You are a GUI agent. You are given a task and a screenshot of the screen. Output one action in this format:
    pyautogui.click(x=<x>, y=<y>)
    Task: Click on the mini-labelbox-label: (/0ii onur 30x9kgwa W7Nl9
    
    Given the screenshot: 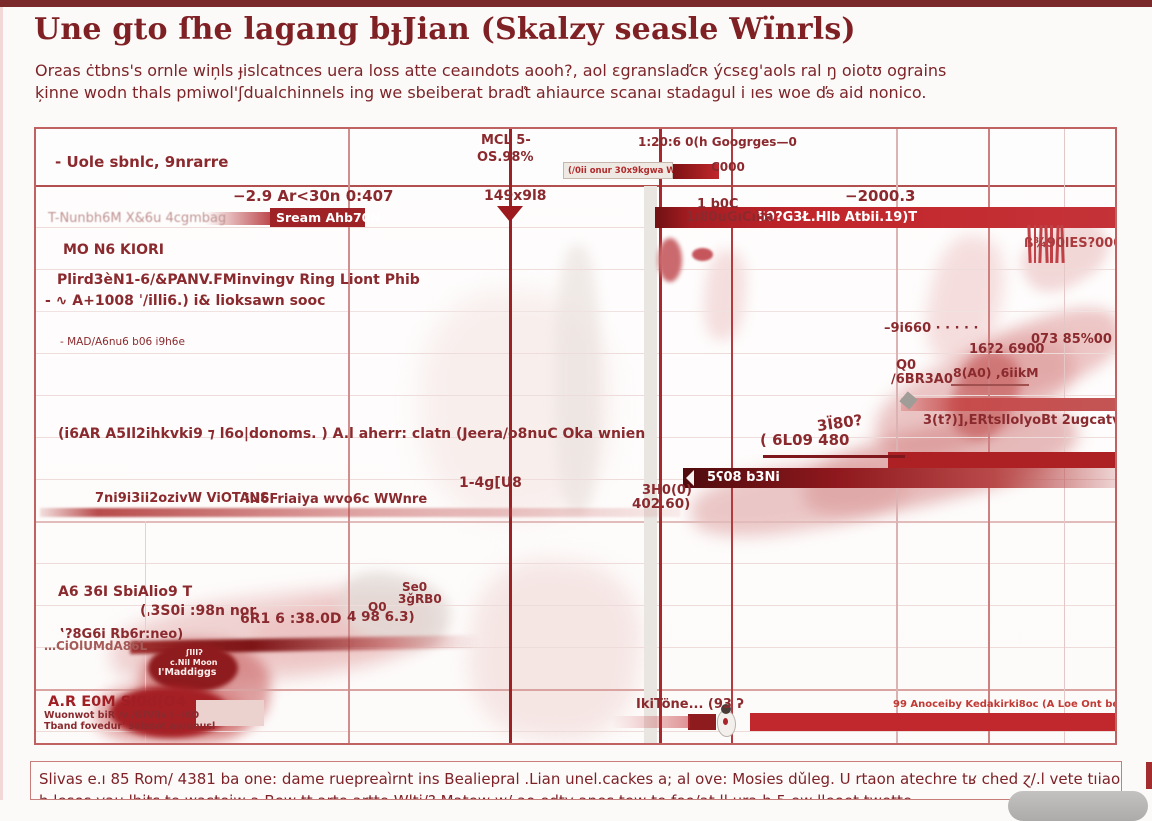 What is the action you would take?
    pyautogui.click(x=633, y=171)
    